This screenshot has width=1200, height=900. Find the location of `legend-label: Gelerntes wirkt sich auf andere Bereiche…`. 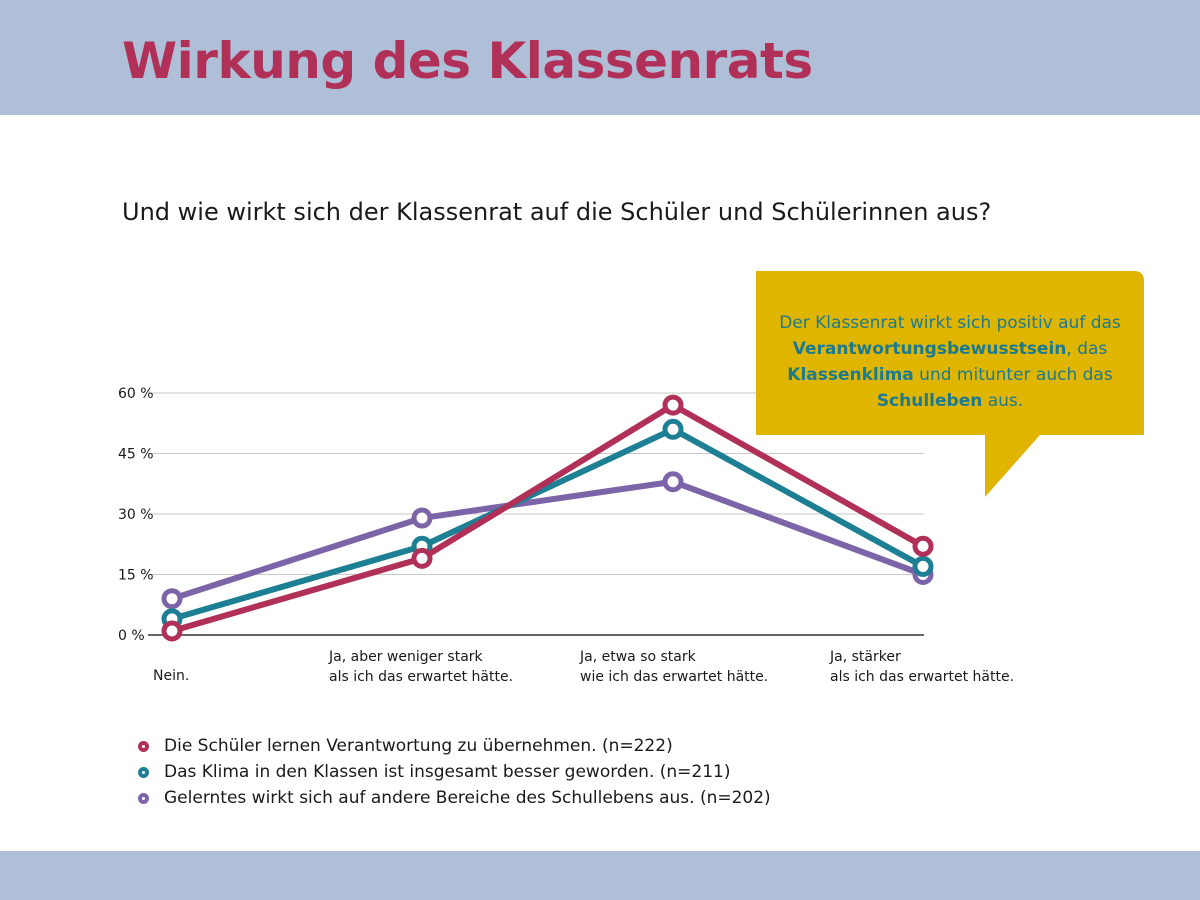

legend-label: Gelerntes wirkt sich auf andere Bereiche… is located at coordinates (467, 798).